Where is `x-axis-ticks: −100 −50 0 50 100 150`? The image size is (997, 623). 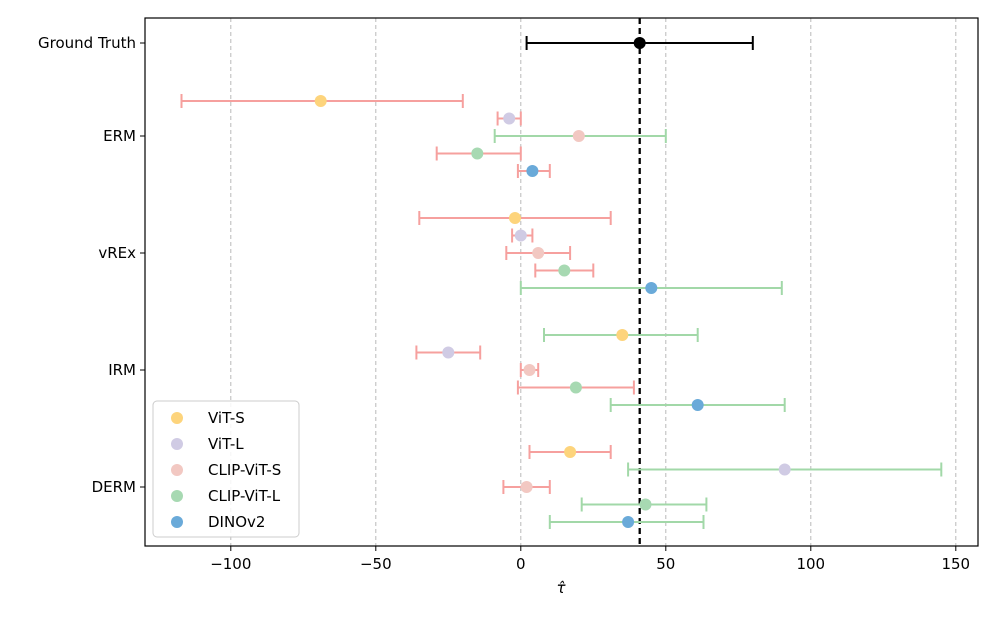
x-axis-ticks: −100 −50 0 50 100 150 is located at coordinates (590, 559).